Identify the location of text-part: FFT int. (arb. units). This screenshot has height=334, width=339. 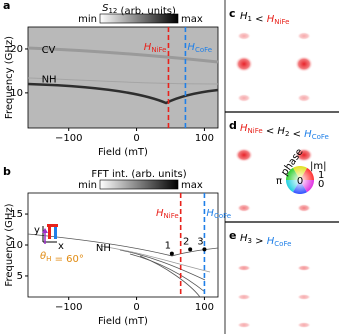
(138, 174).